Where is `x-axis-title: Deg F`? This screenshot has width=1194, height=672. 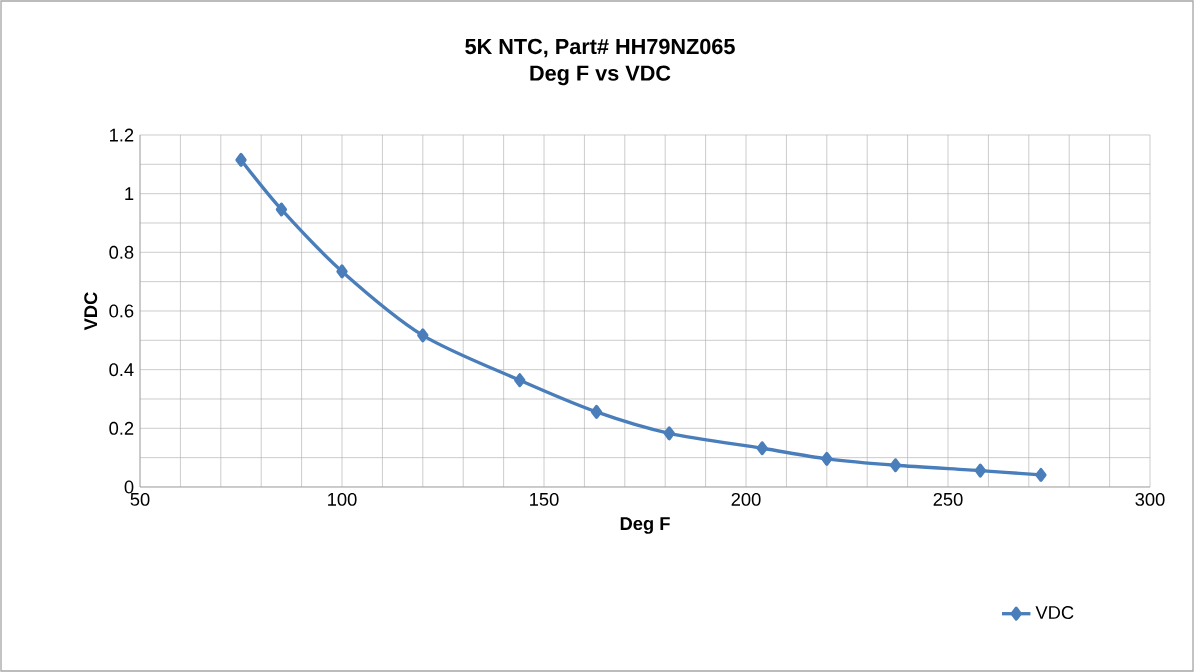
x-axis-title: Deg F is located at coordinates (645, 525).